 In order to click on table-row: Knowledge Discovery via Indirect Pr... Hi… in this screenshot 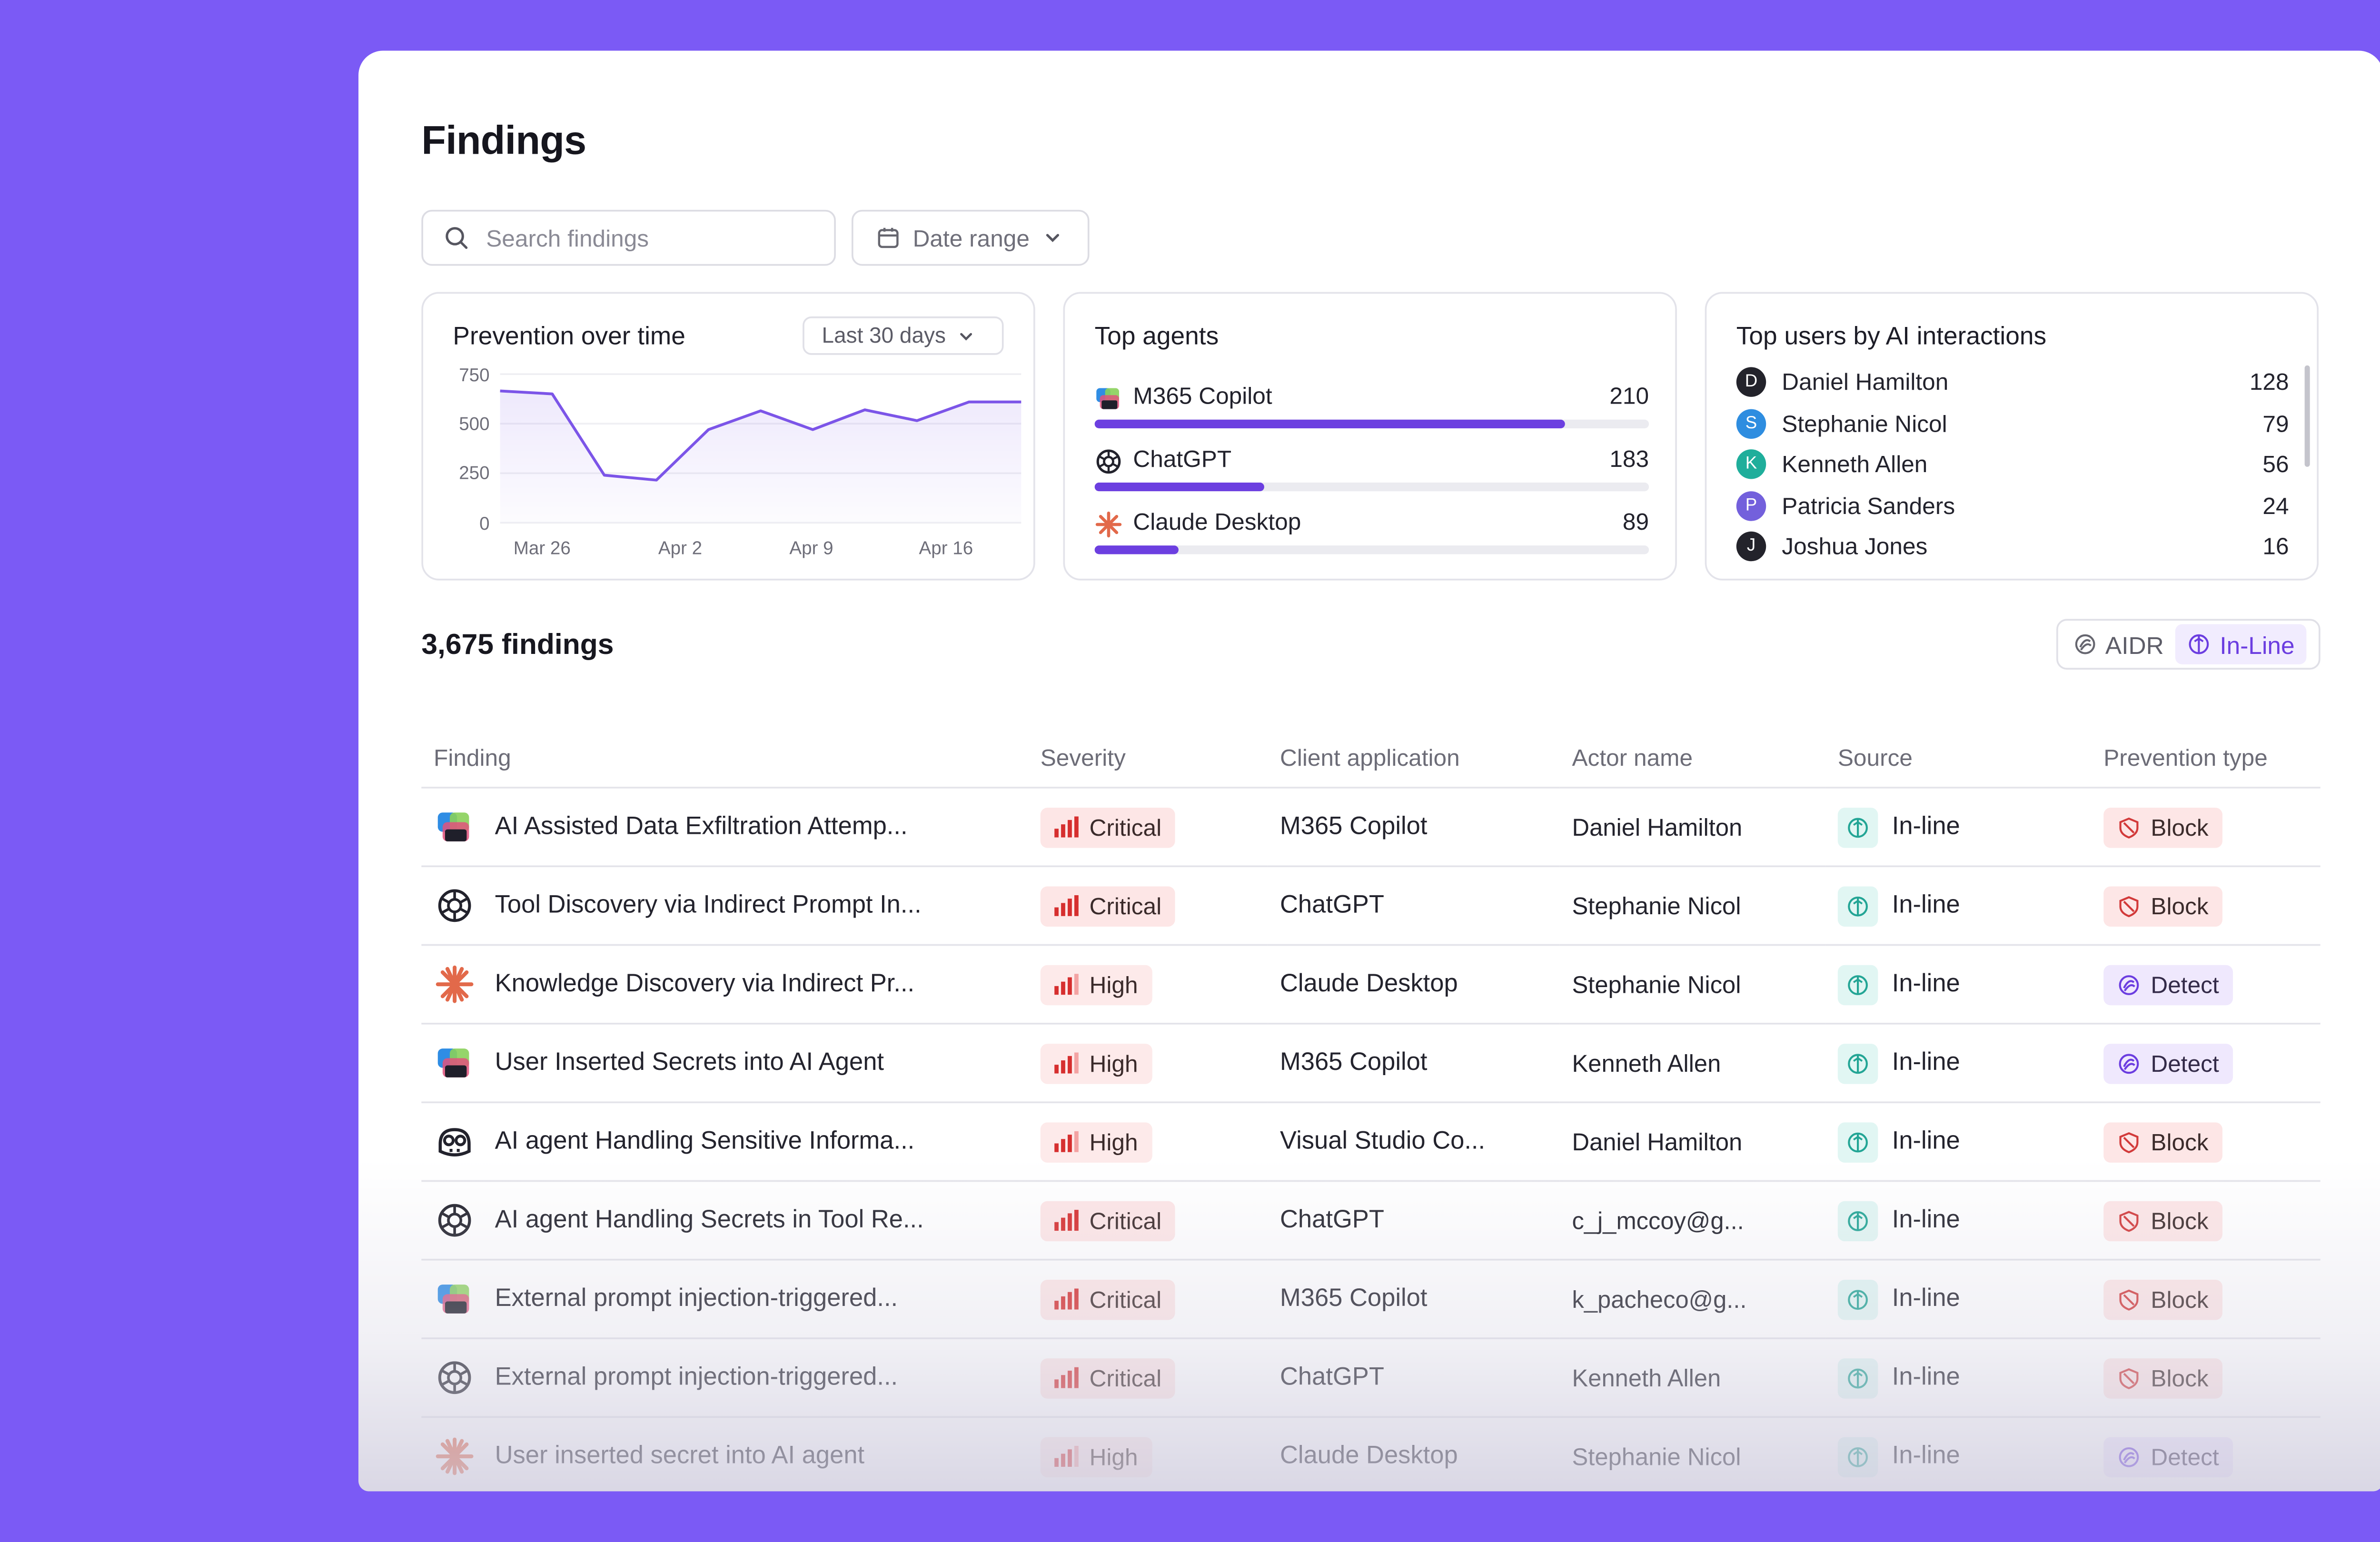, I will do `click(1370, 985)`.